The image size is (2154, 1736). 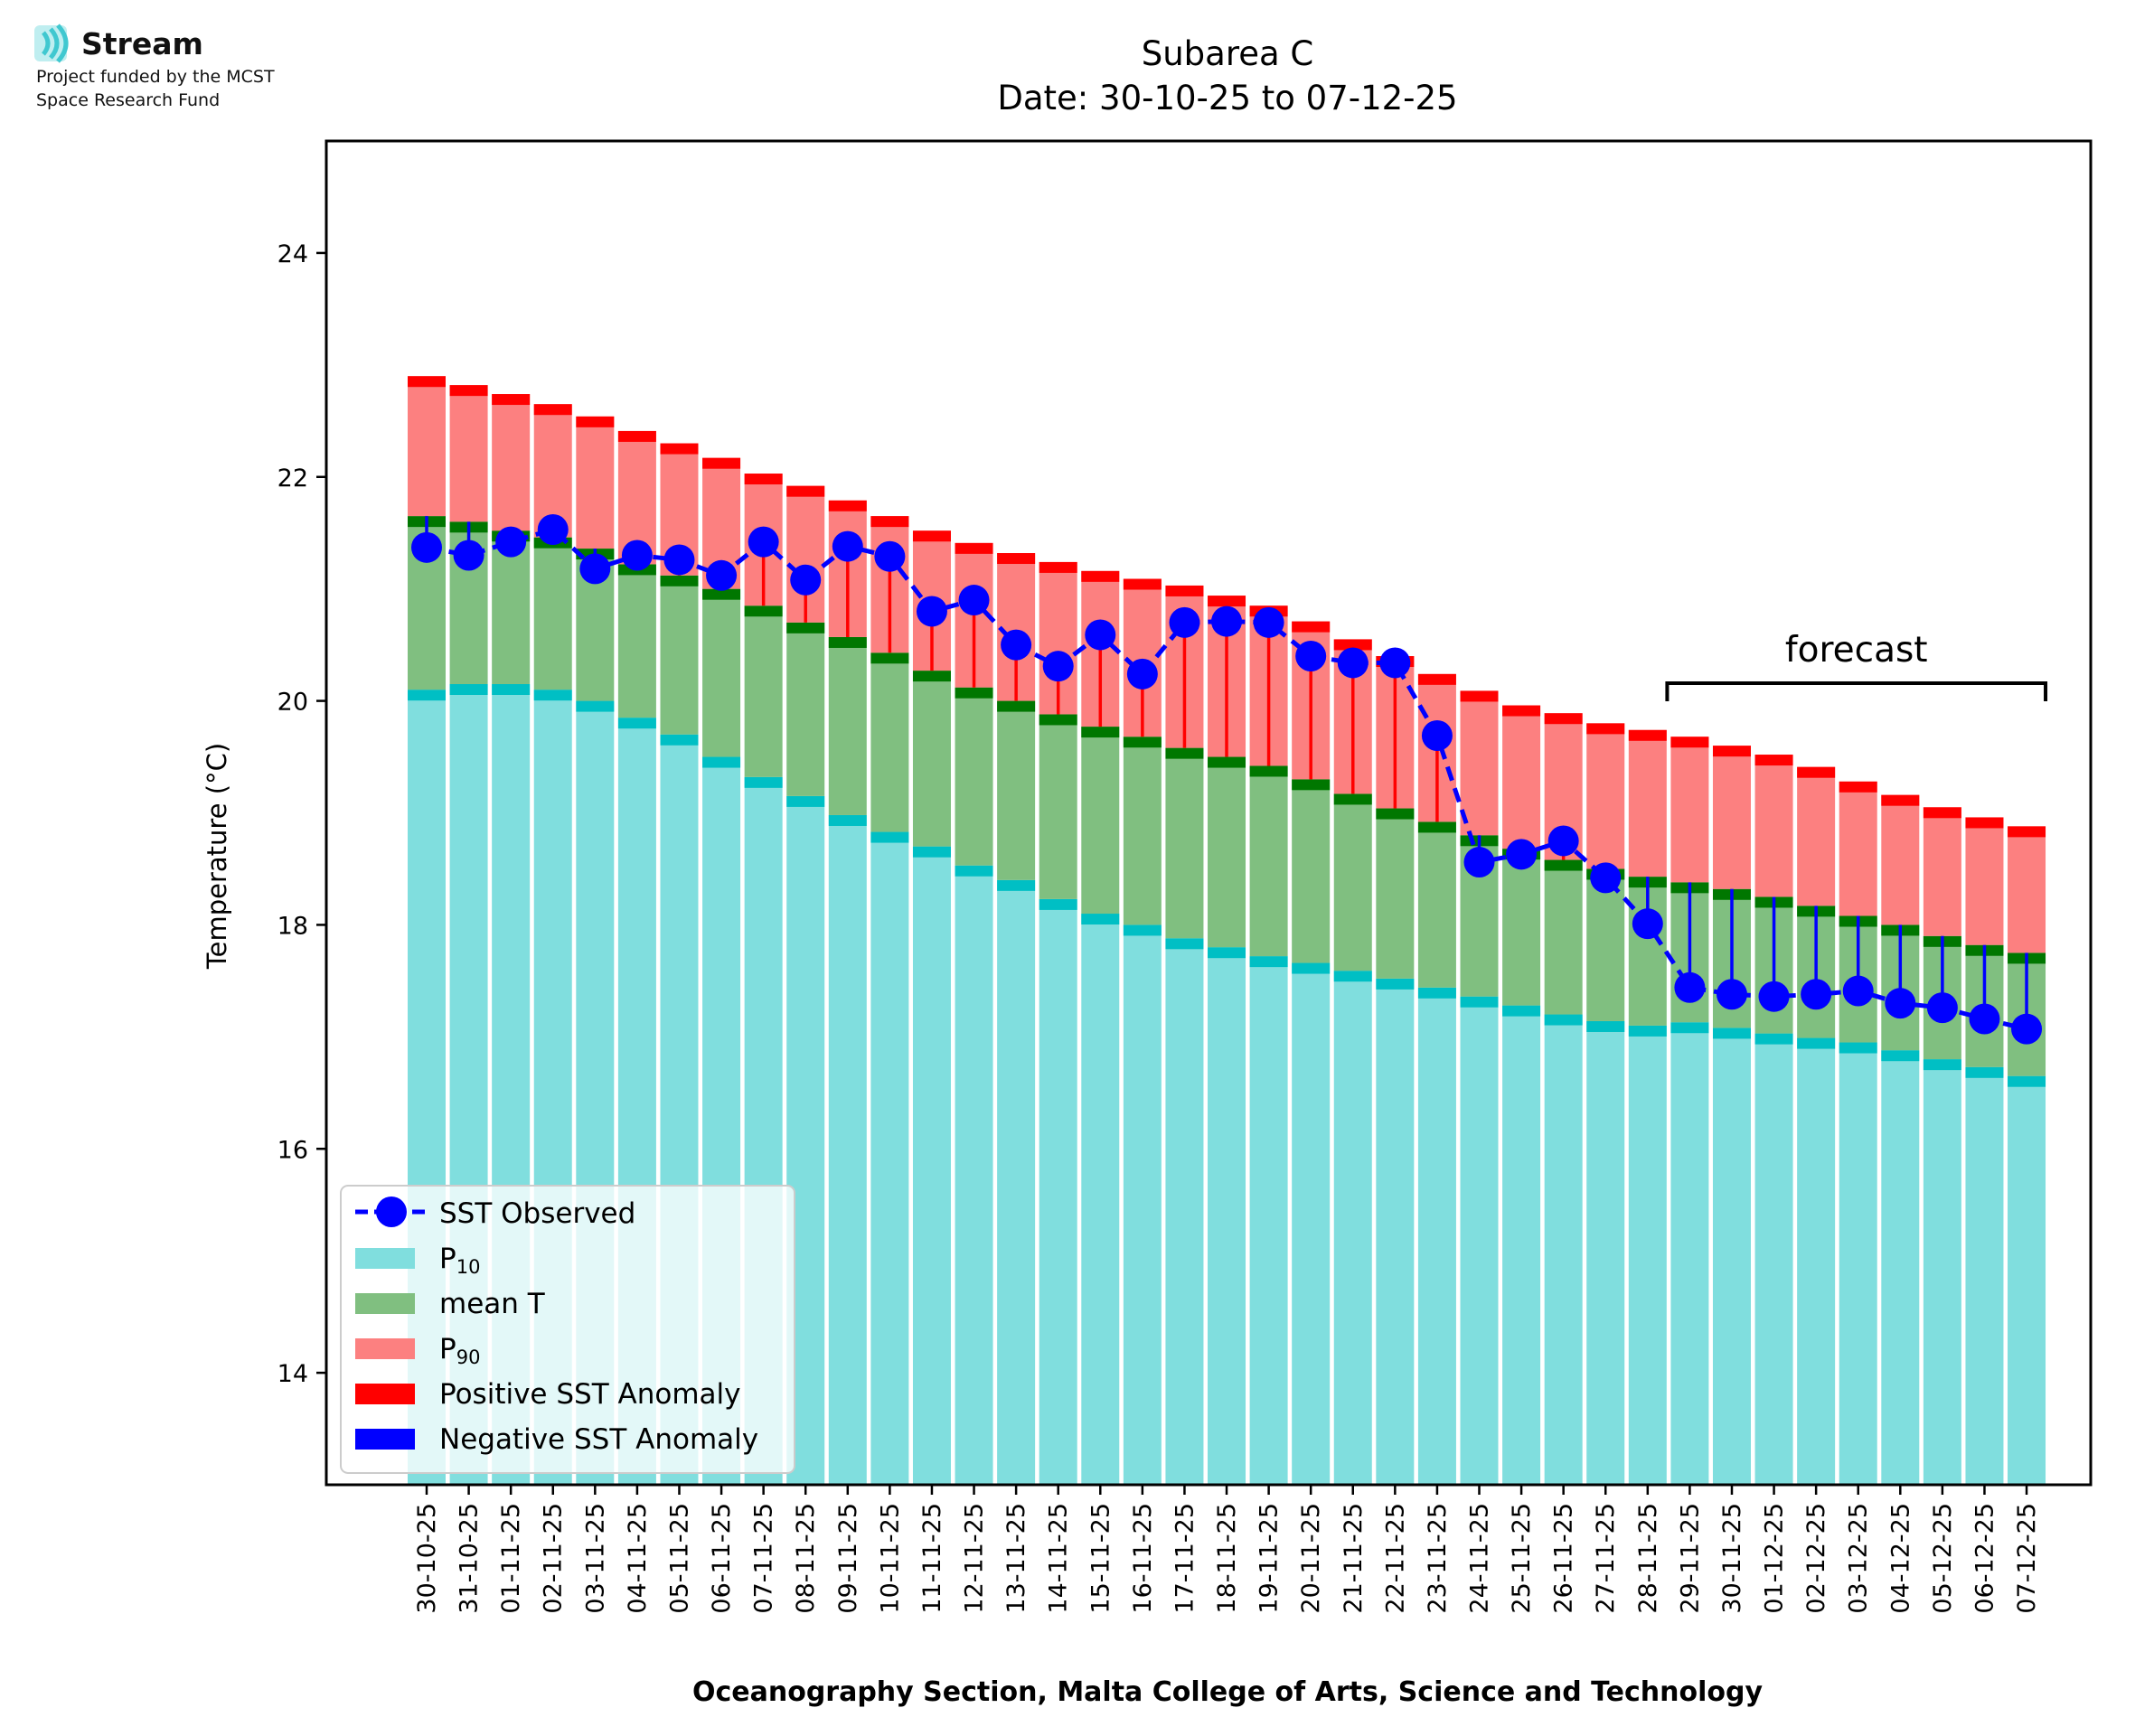 I want to click on y-axis-label: Temperature (°C), so click(x=217, y=856).